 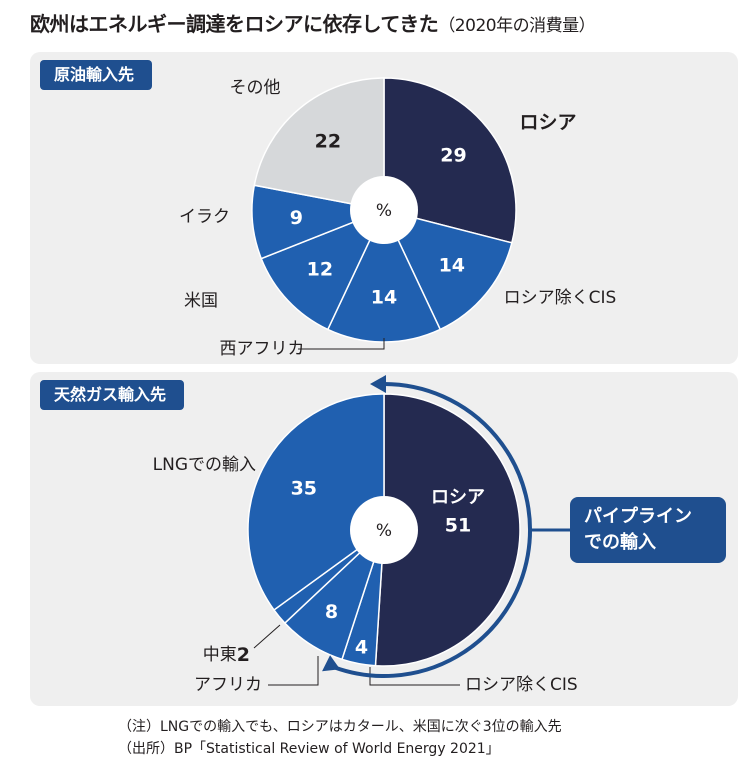 I want to click on slice-label: 米国, so click(x=201, y=301).